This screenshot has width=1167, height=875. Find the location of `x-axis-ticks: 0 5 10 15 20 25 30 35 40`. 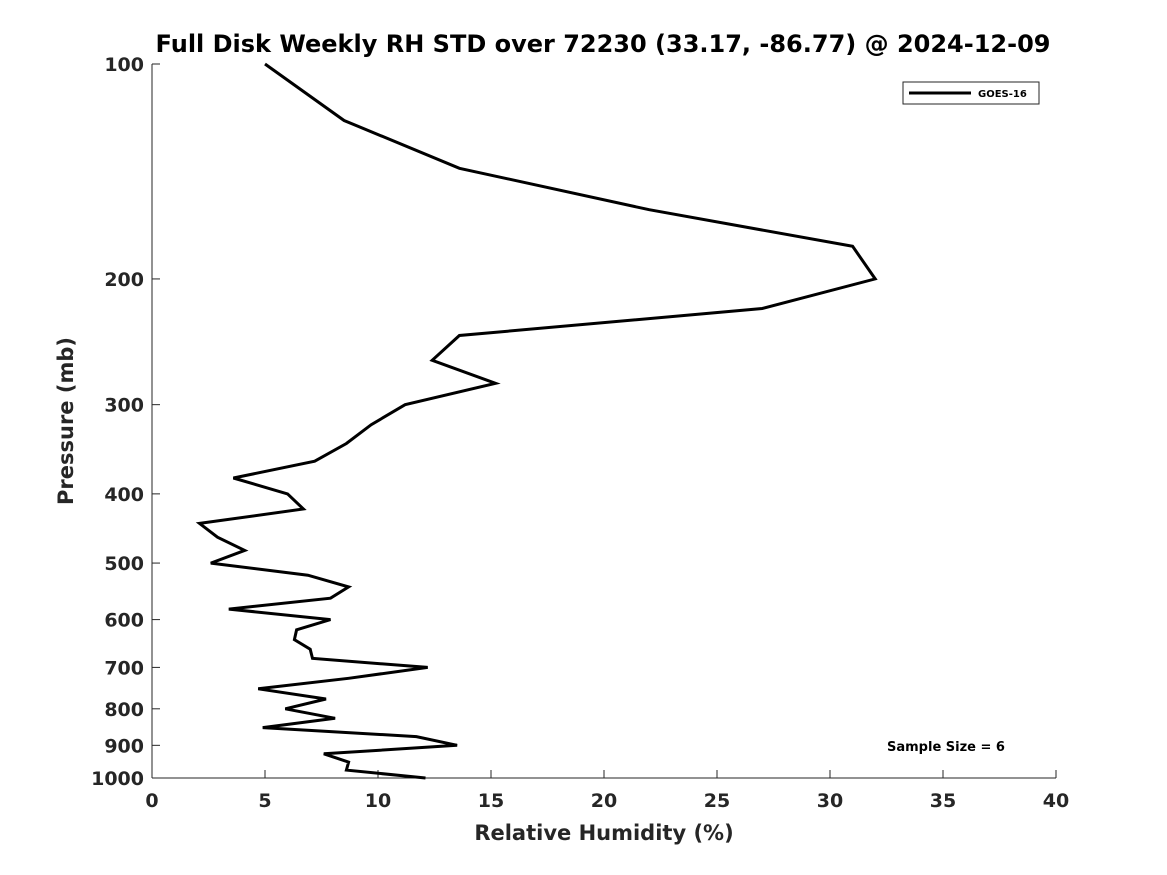

x-axis-ticks: 0 5 10 15 20 25 30 35 40 is located at coordinates (607, 791).